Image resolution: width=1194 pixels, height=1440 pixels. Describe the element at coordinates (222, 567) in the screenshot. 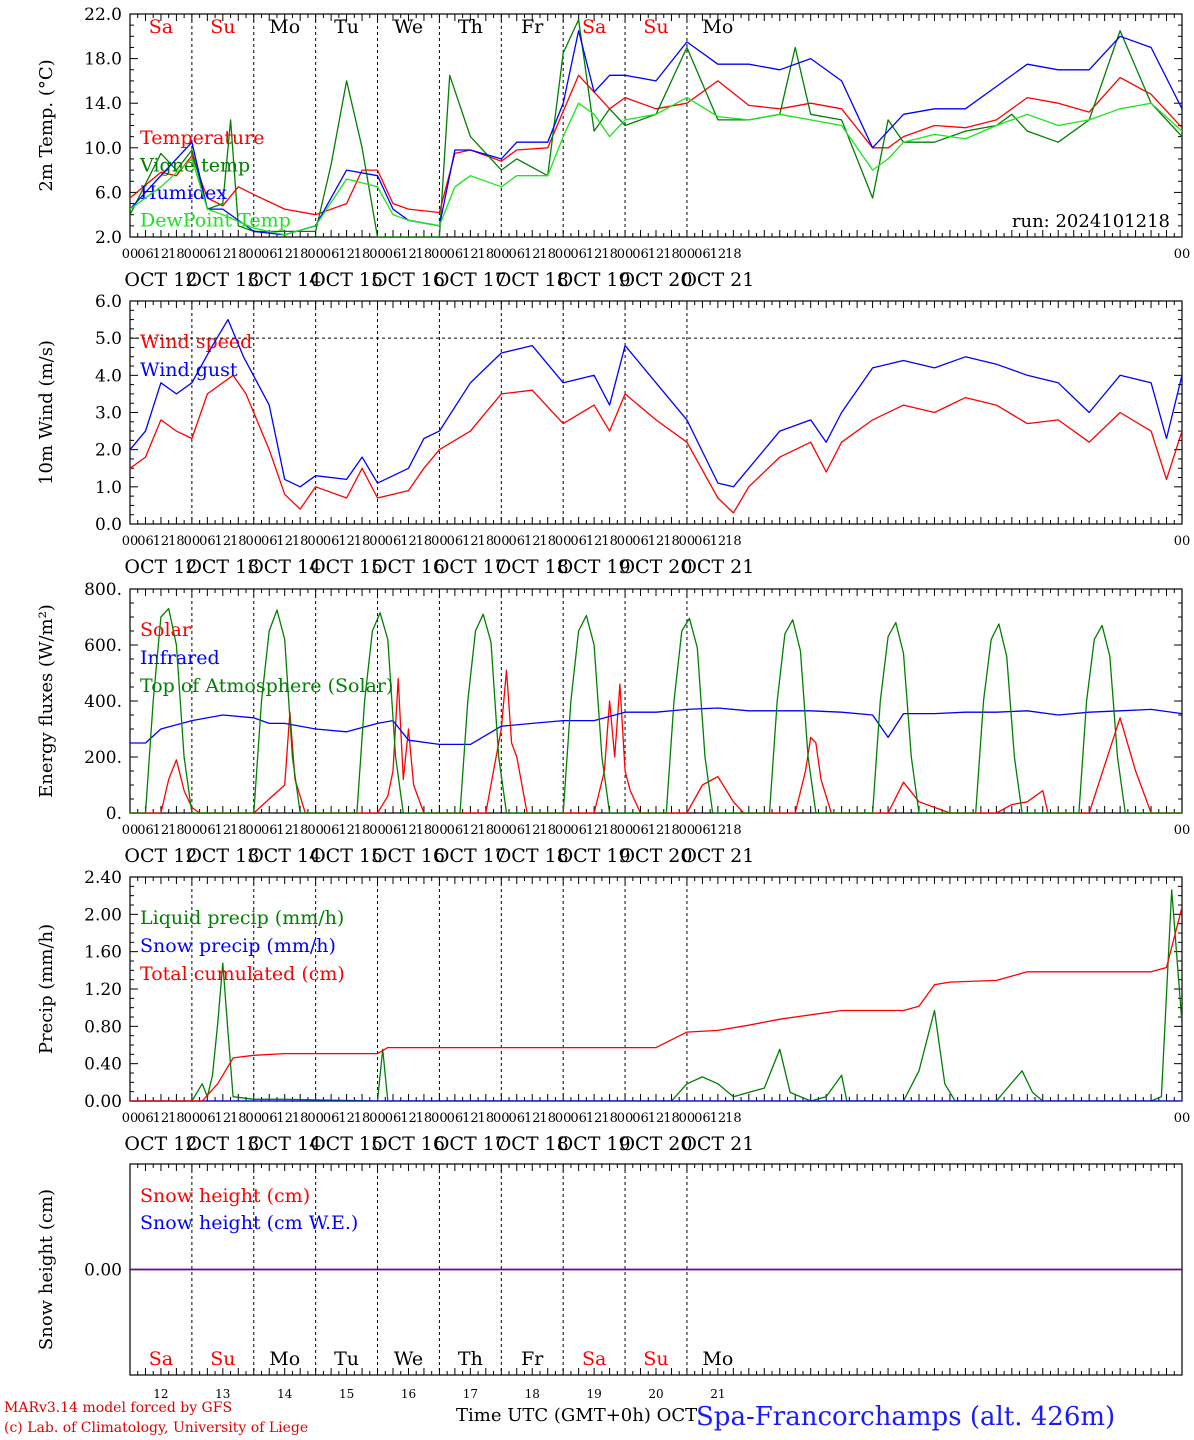

I see `date-label: OCT 13` at that location.